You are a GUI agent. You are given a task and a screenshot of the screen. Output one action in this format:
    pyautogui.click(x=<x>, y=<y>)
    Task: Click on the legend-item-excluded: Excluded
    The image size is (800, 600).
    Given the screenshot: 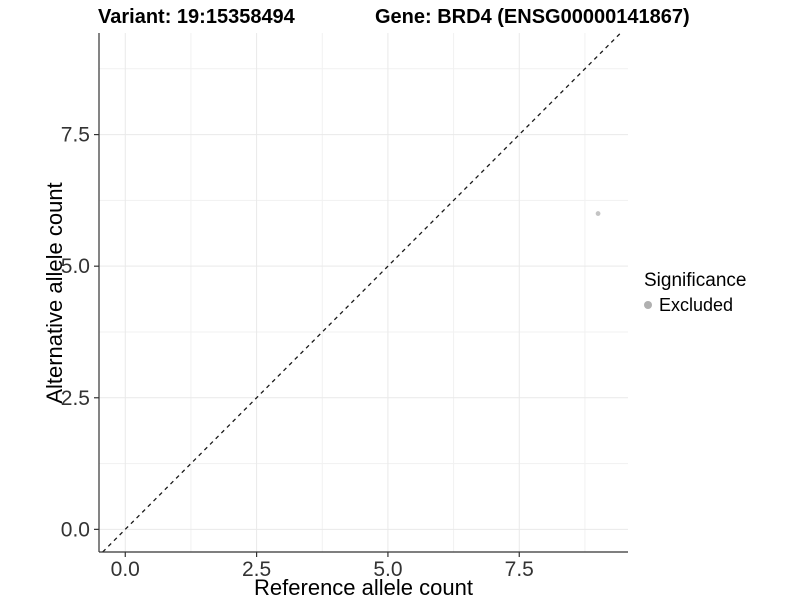 What is the action you would take?
    pyautogui.click(x=695, y=305)
    